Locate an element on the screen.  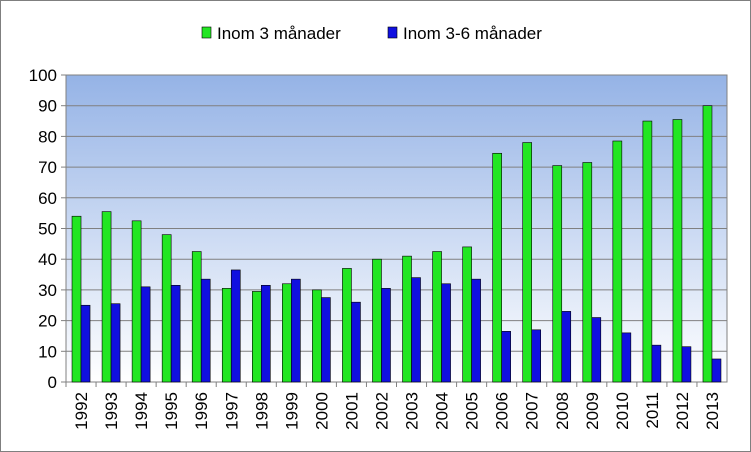
x-tick-label: 2002 is located at coordinates (381, 411).